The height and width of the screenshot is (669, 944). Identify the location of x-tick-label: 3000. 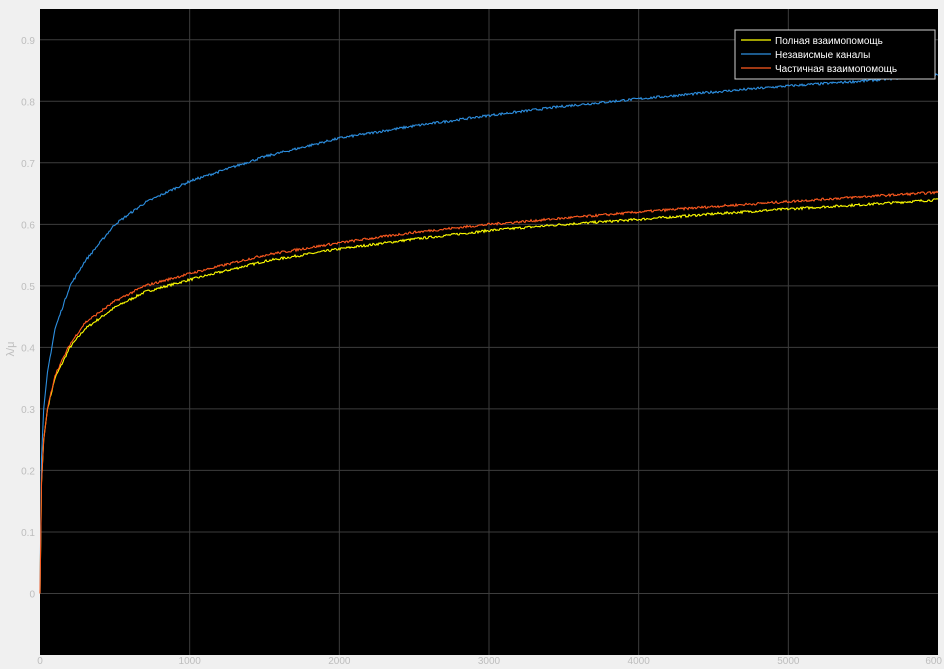
(489, 660).